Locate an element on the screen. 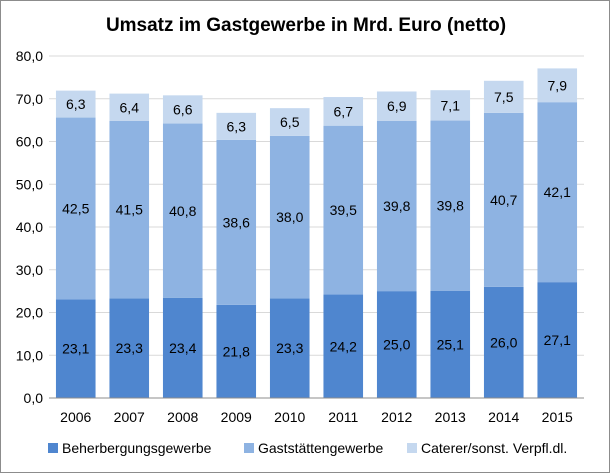  x-axis: 2006 2007 2008 2009 2010 2011 2012 2013 2014 2015 is located at coordinates (316, 411).